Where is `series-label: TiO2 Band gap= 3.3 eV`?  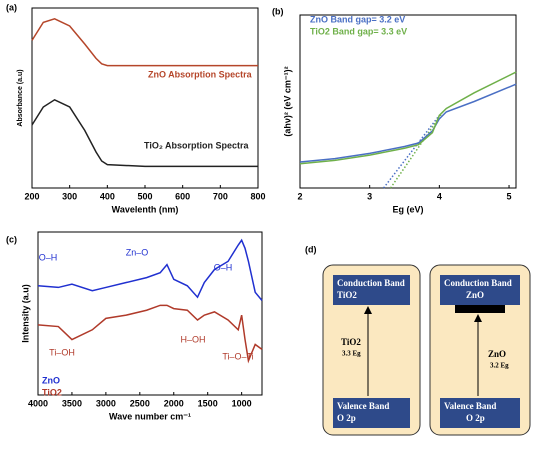 series-label: TiO2 Band gap= 3.3 eV is located at coordinates (358, 31).